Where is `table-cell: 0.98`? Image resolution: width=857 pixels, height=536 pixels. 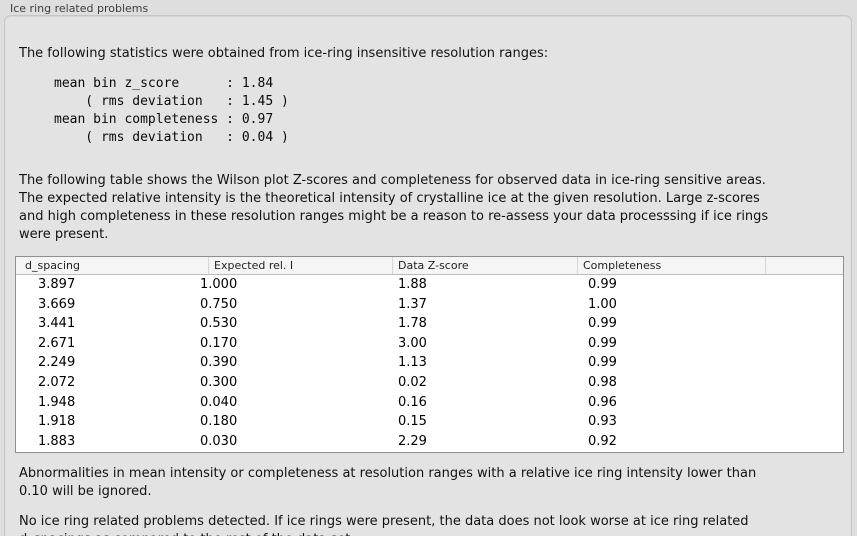
table-cell: 0.98 is located at coordinates (602, 382).